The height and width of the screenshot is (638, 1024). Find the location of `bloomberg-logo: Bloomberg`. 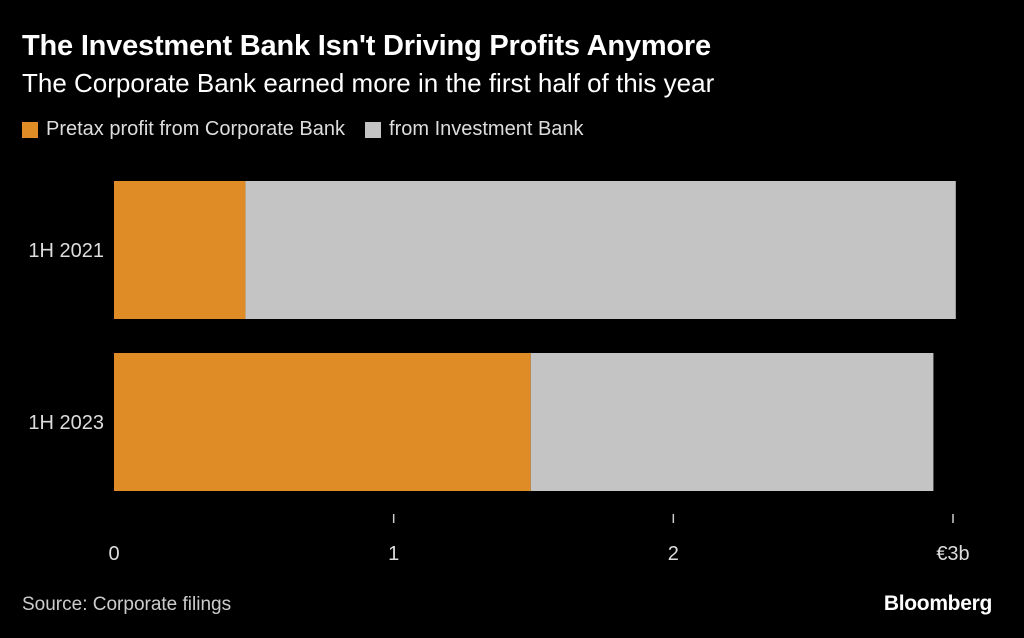

bloomberg-logo: Bloomberg is located at coordinates (937, 603).